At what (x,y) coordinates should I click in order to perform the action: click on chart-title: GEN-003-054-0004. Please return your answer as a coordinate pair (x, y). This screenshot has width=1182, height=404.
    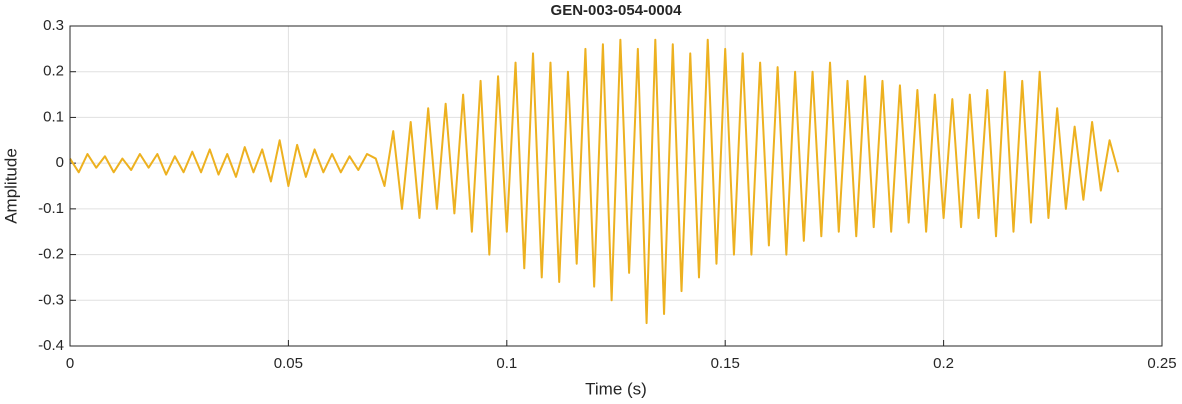
    Looking at the image, I should click on (617, 10).